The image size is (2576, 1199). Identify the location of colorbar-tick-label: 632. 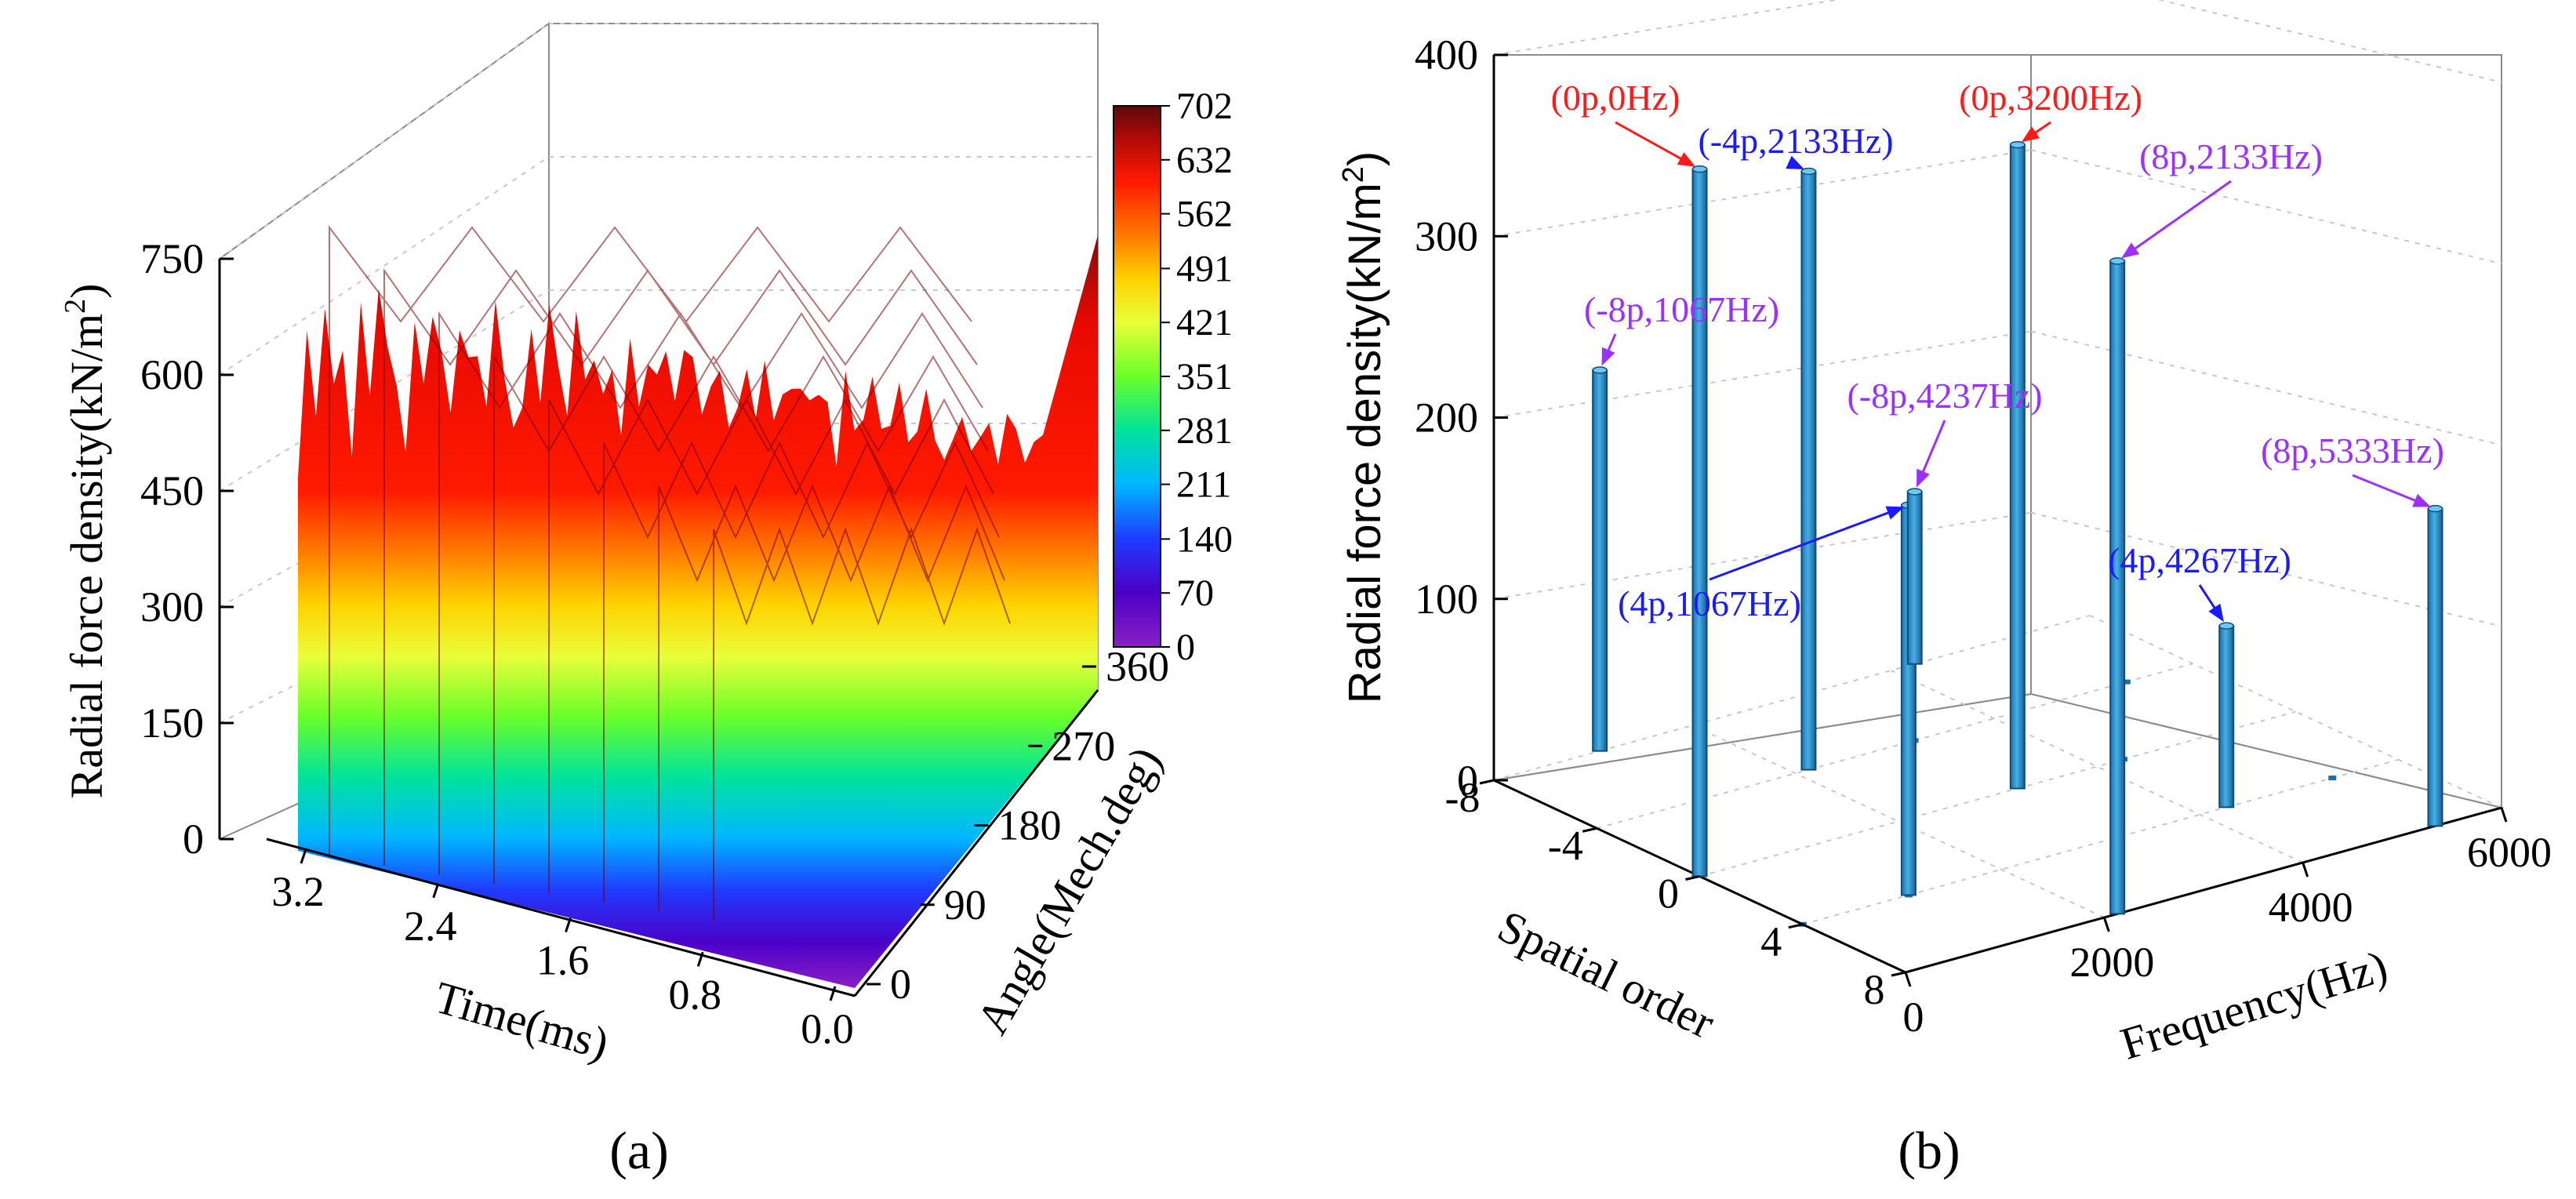
(1204, 160).